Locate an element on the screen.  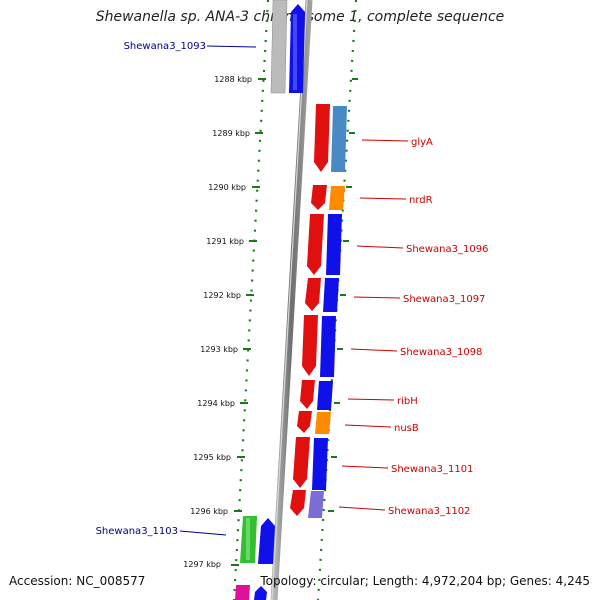
gene-label-right: nusB is located at coordinates (406, 428).